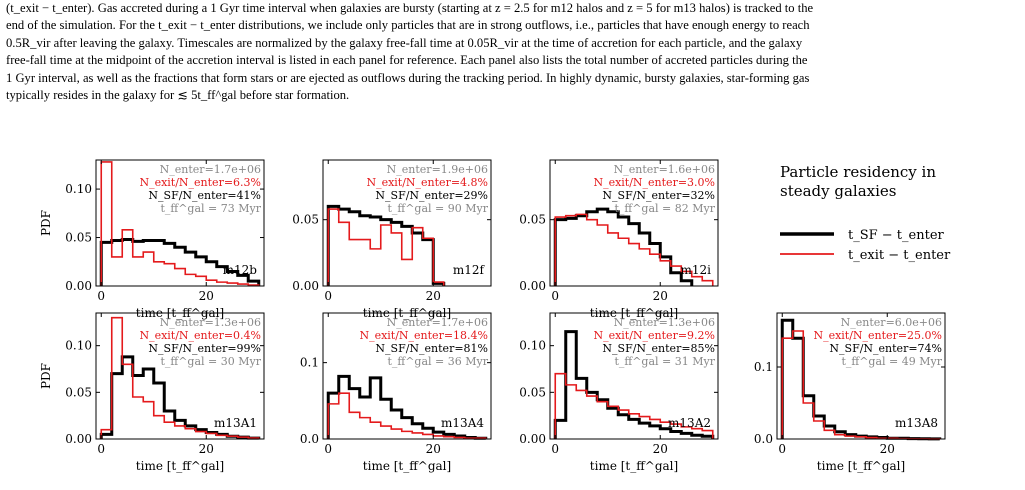 The width and height of the screenshot is (1025, 490). What do you see at coordinates (664, 361) in the screenshot?
I see `panel-annotation: t_ff^gal = 31 Myr` at bounding box center [664, 361].